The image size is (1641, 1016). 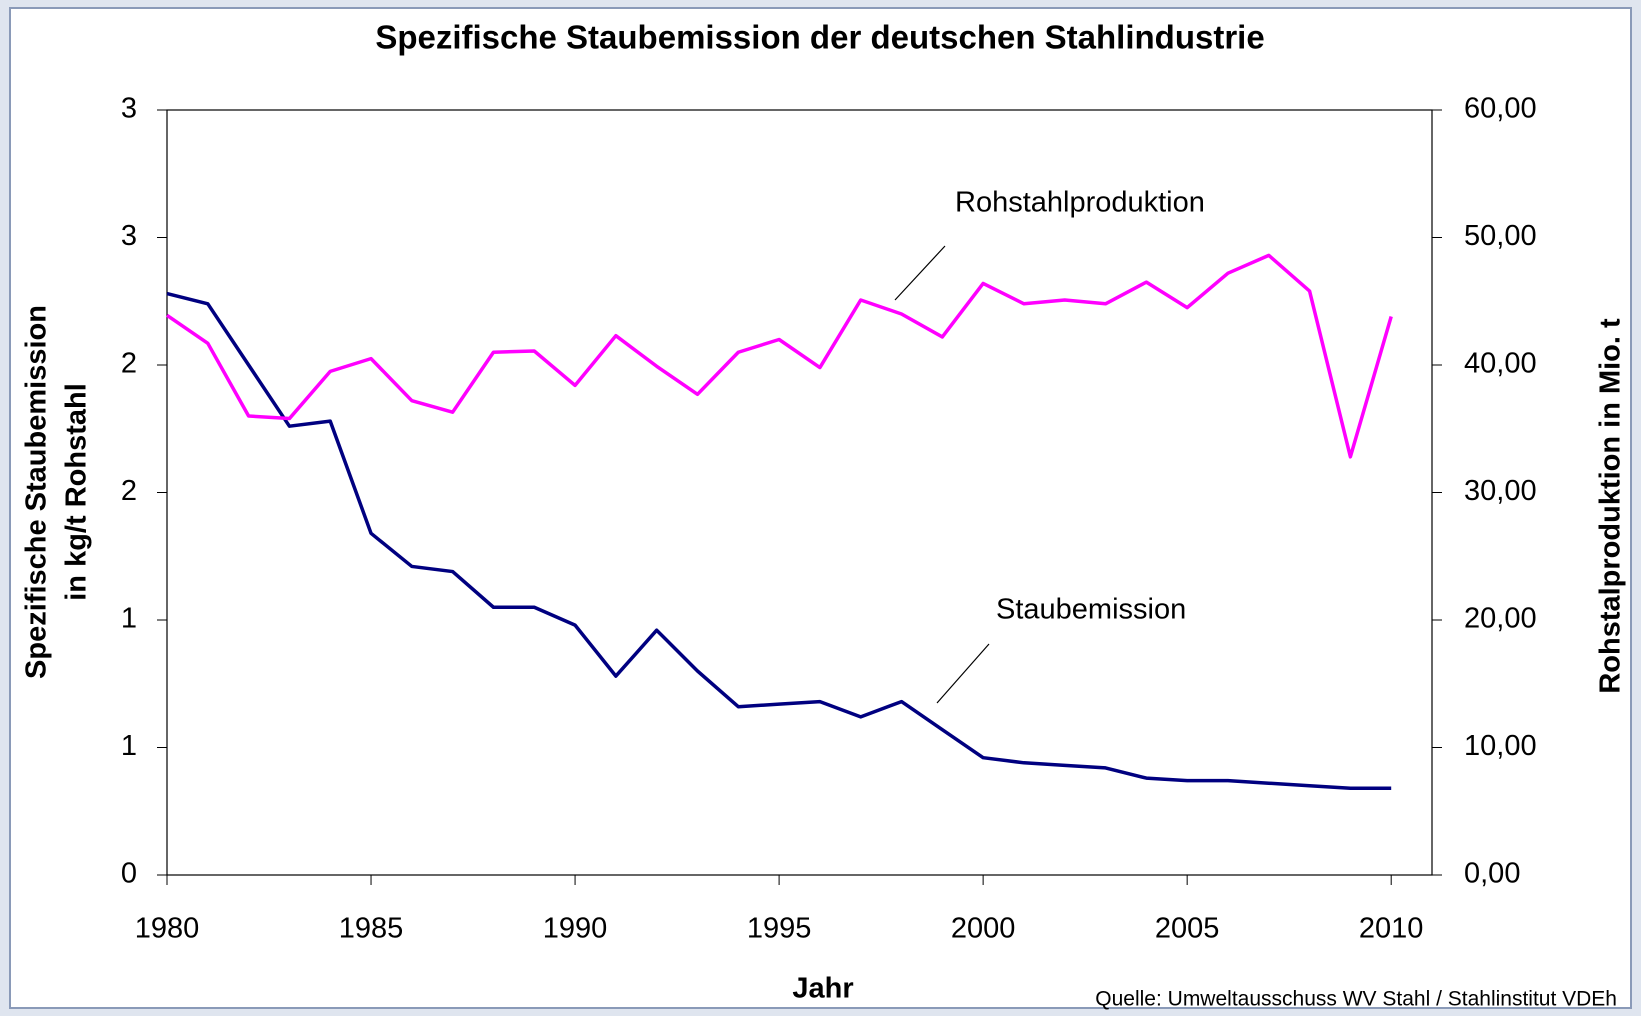 What do you see at coordinates (1500, 491) in the screenshot?
I see `y2-tick-label: 30,00` at bounding box center [1500, 491].